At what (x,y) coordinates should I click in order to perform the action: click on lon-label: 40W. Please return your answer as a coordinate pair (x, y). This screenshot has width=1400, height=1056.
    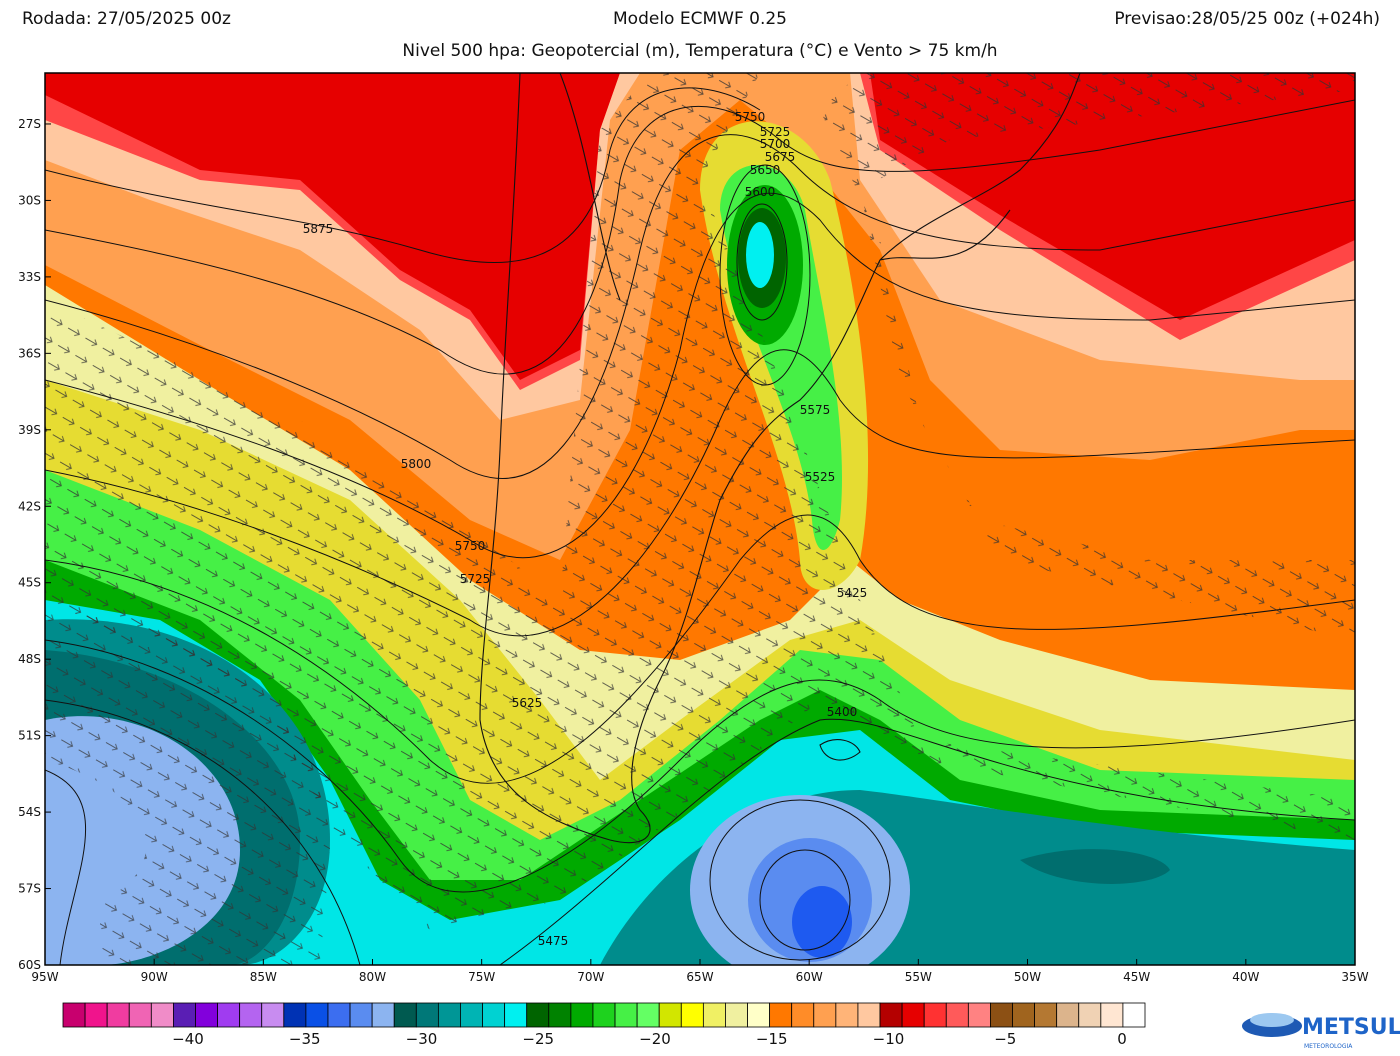
    Looking at the image, I should click on (1245, 977).